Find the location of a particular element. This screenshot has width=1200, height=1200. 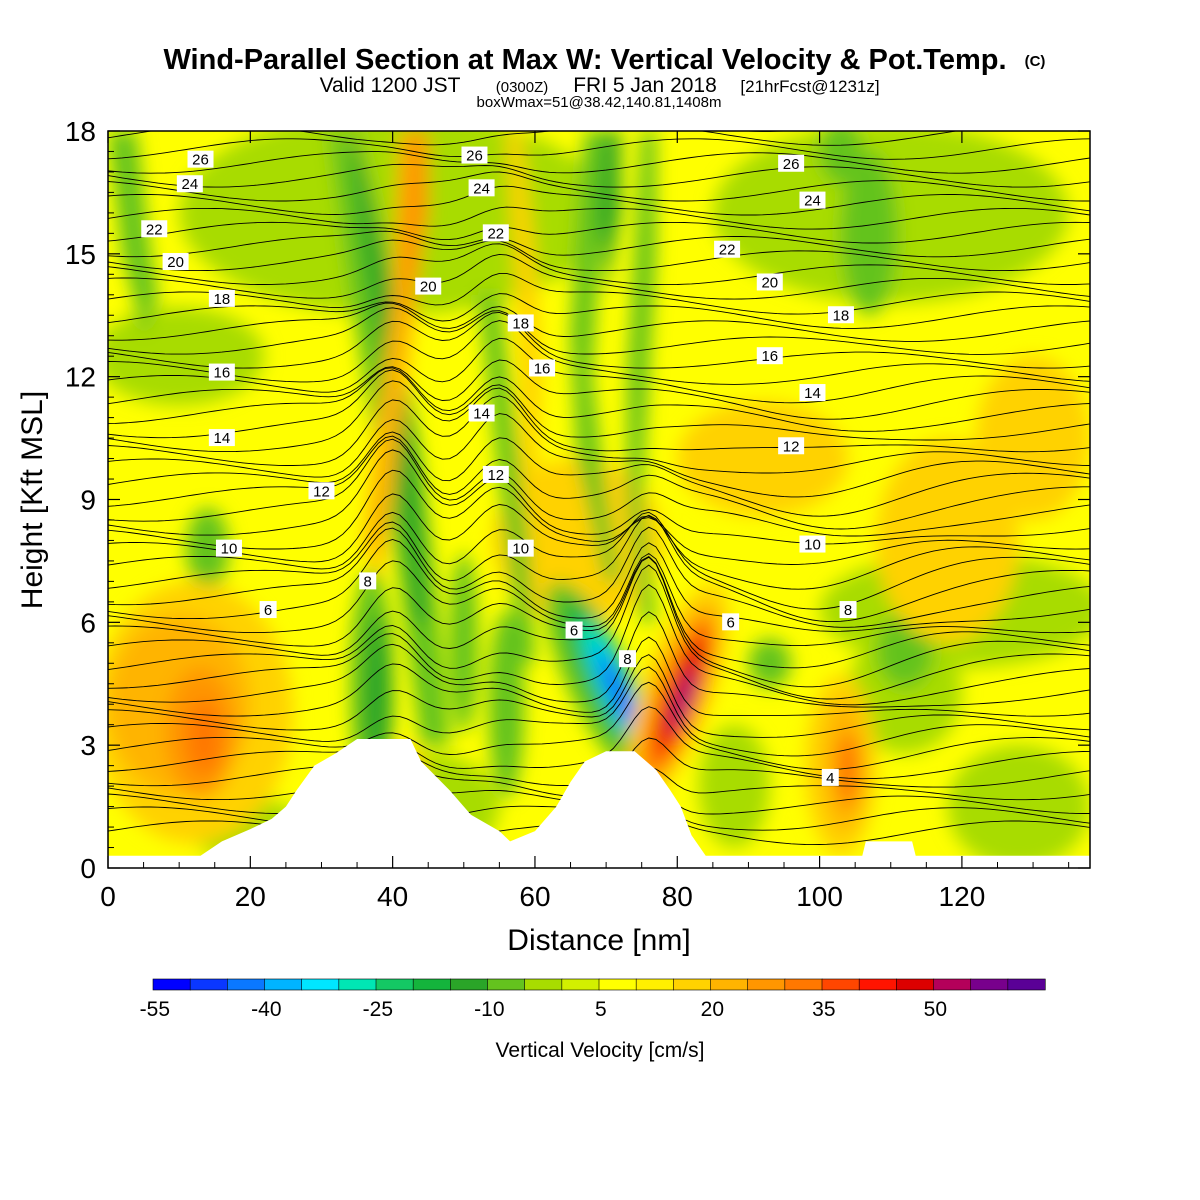

theta-contour-label: 14 is located at coordinates (221, 438).